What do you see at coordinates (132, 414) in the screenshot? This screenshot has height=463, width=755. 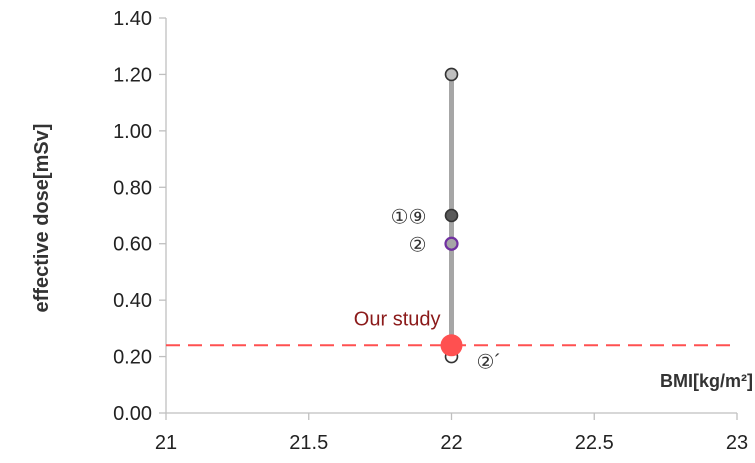 I see `y-tick-label: 0.00` at bounding box center [132, 414].